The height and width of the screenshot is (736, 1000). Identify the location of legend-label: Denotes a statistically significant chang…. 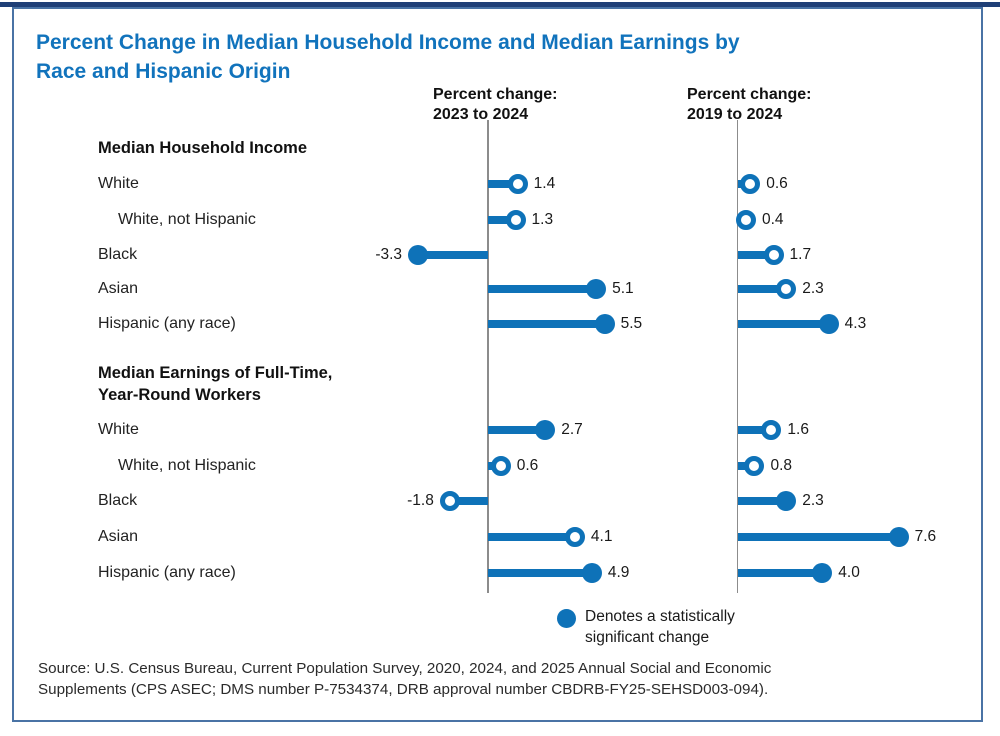
(660, 627).